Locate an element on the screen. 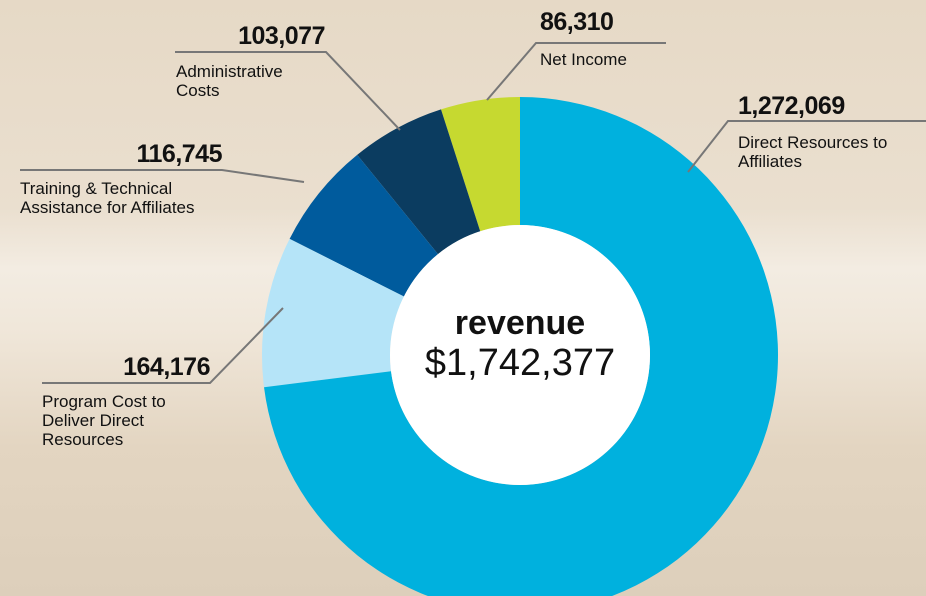 This screenshot has height=596, width=926. center-total: $1,742,377 is located at coordinates (520, 363).